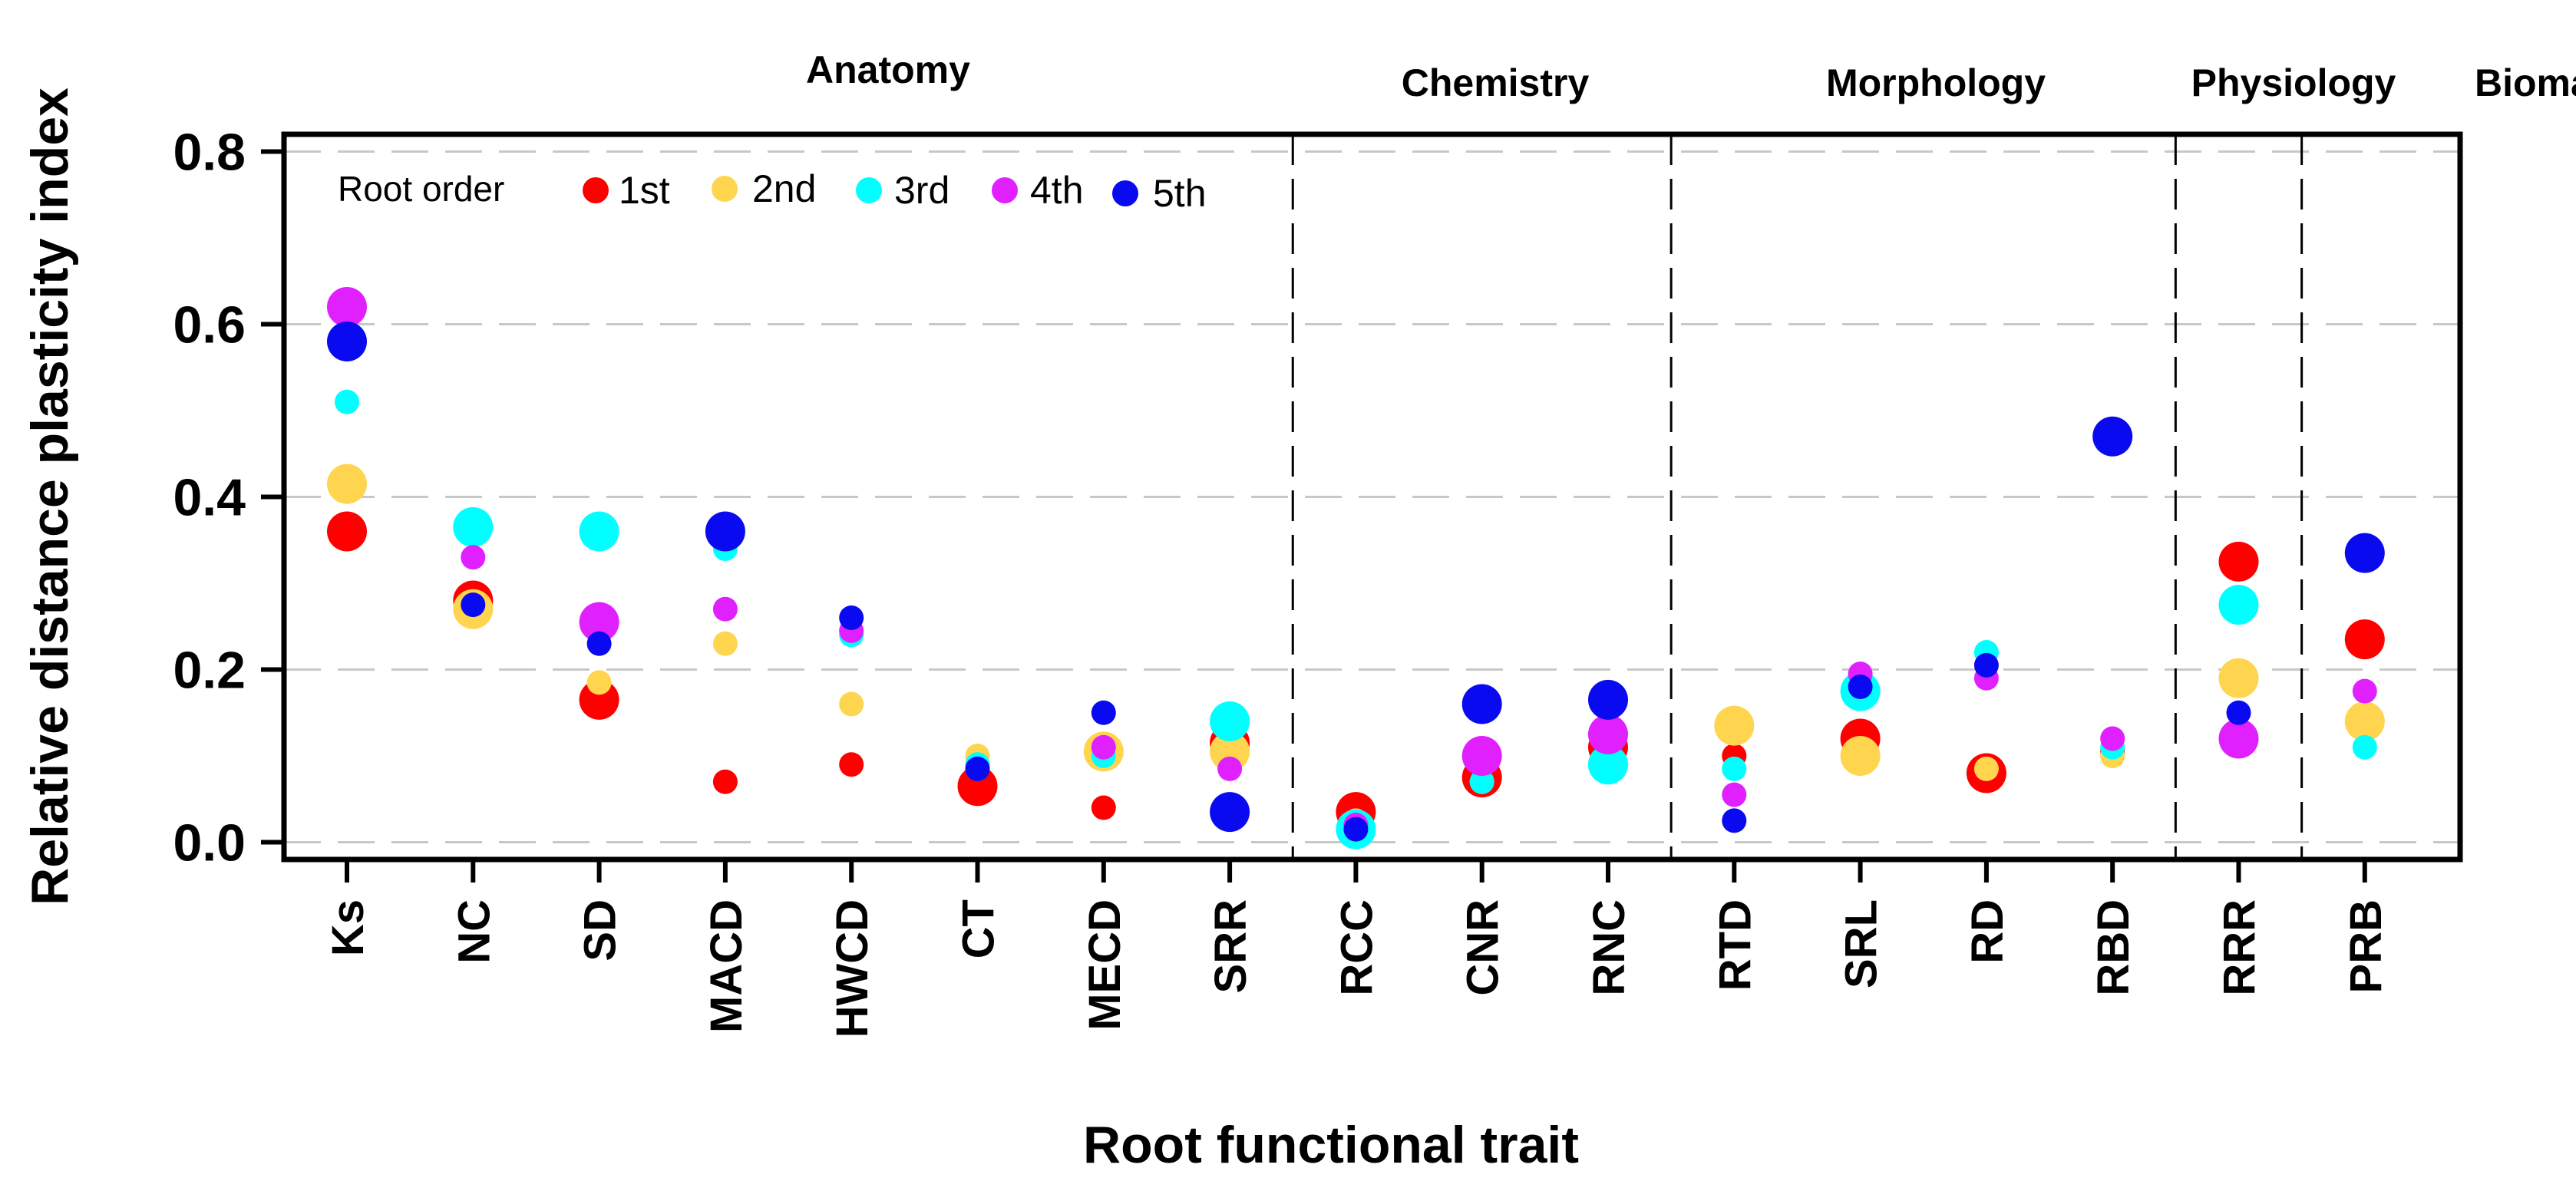 The width and height of the screenshot is (2576, 1191). Describe the element at coordinates (2113, 948) in the screenshot. I see `x-tick-label: RBD` at that location.